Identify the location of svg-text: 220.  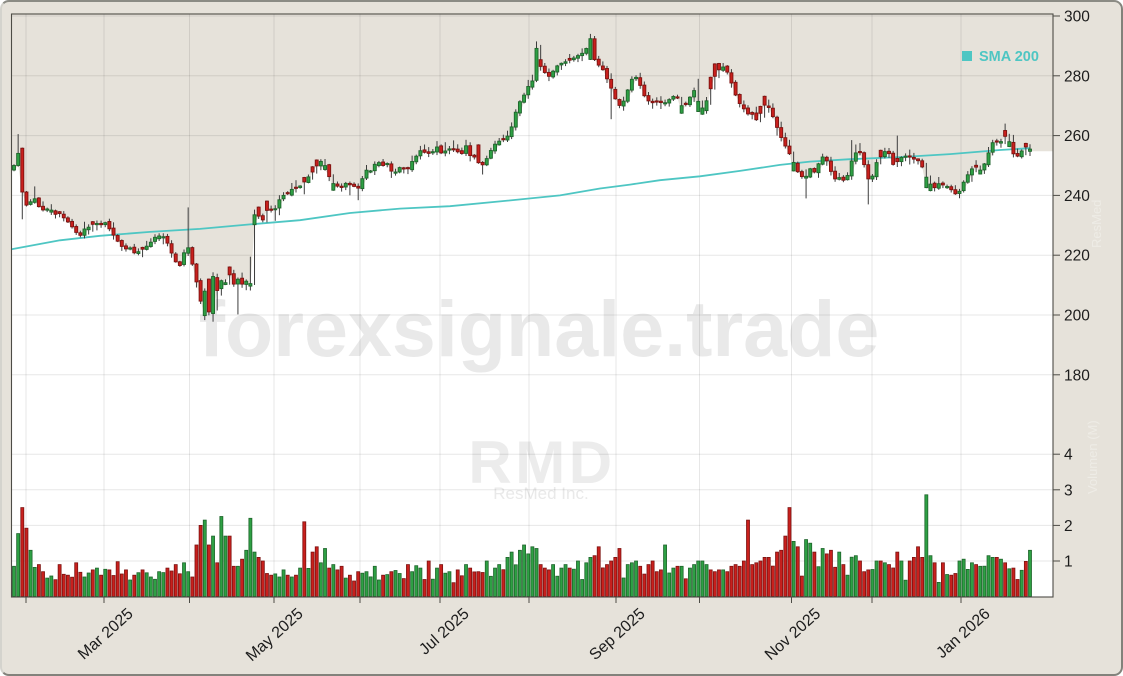
(1077, 256).